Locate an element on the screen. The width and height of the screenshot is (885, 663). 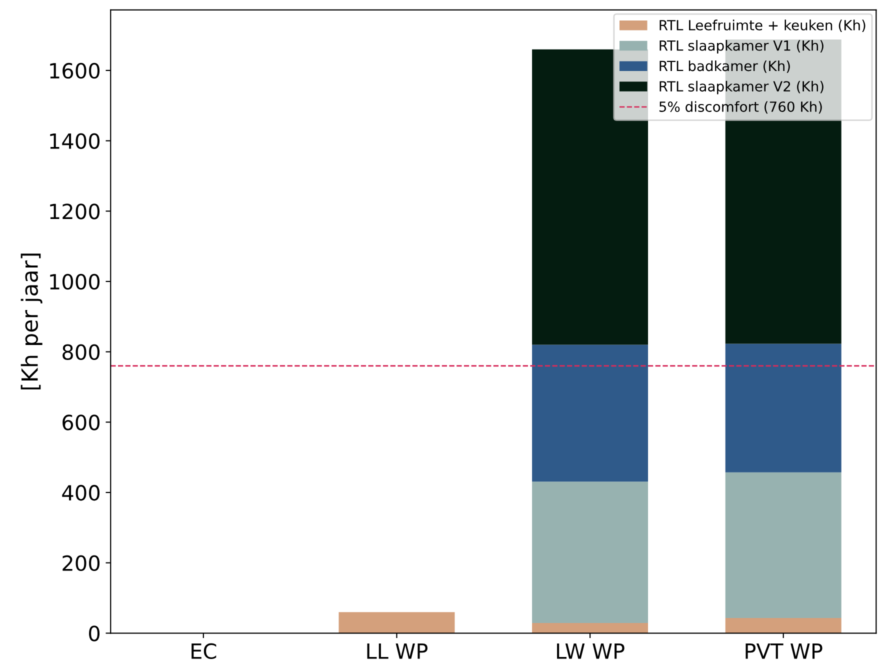
y-tick-label: 1000 is located at coordinates (75, 282).